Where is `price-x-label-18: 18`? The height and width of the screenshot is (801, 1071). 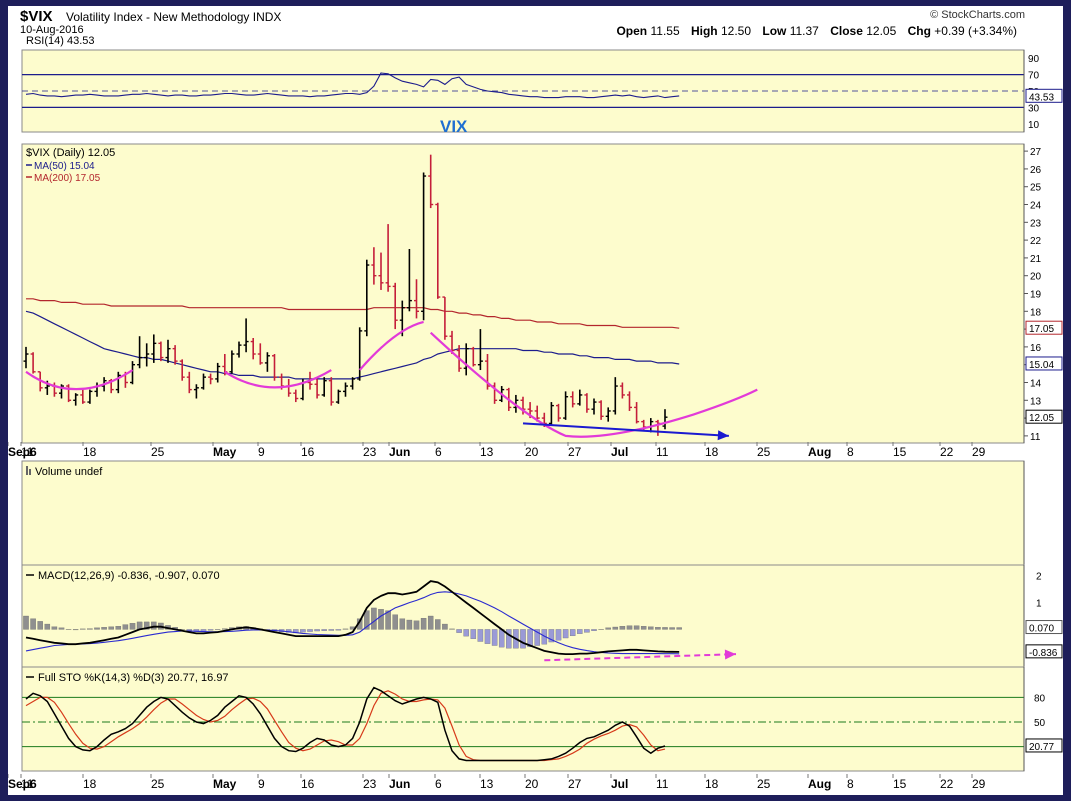 price-x-label-18: 18 is located at coordinates (712, 452).